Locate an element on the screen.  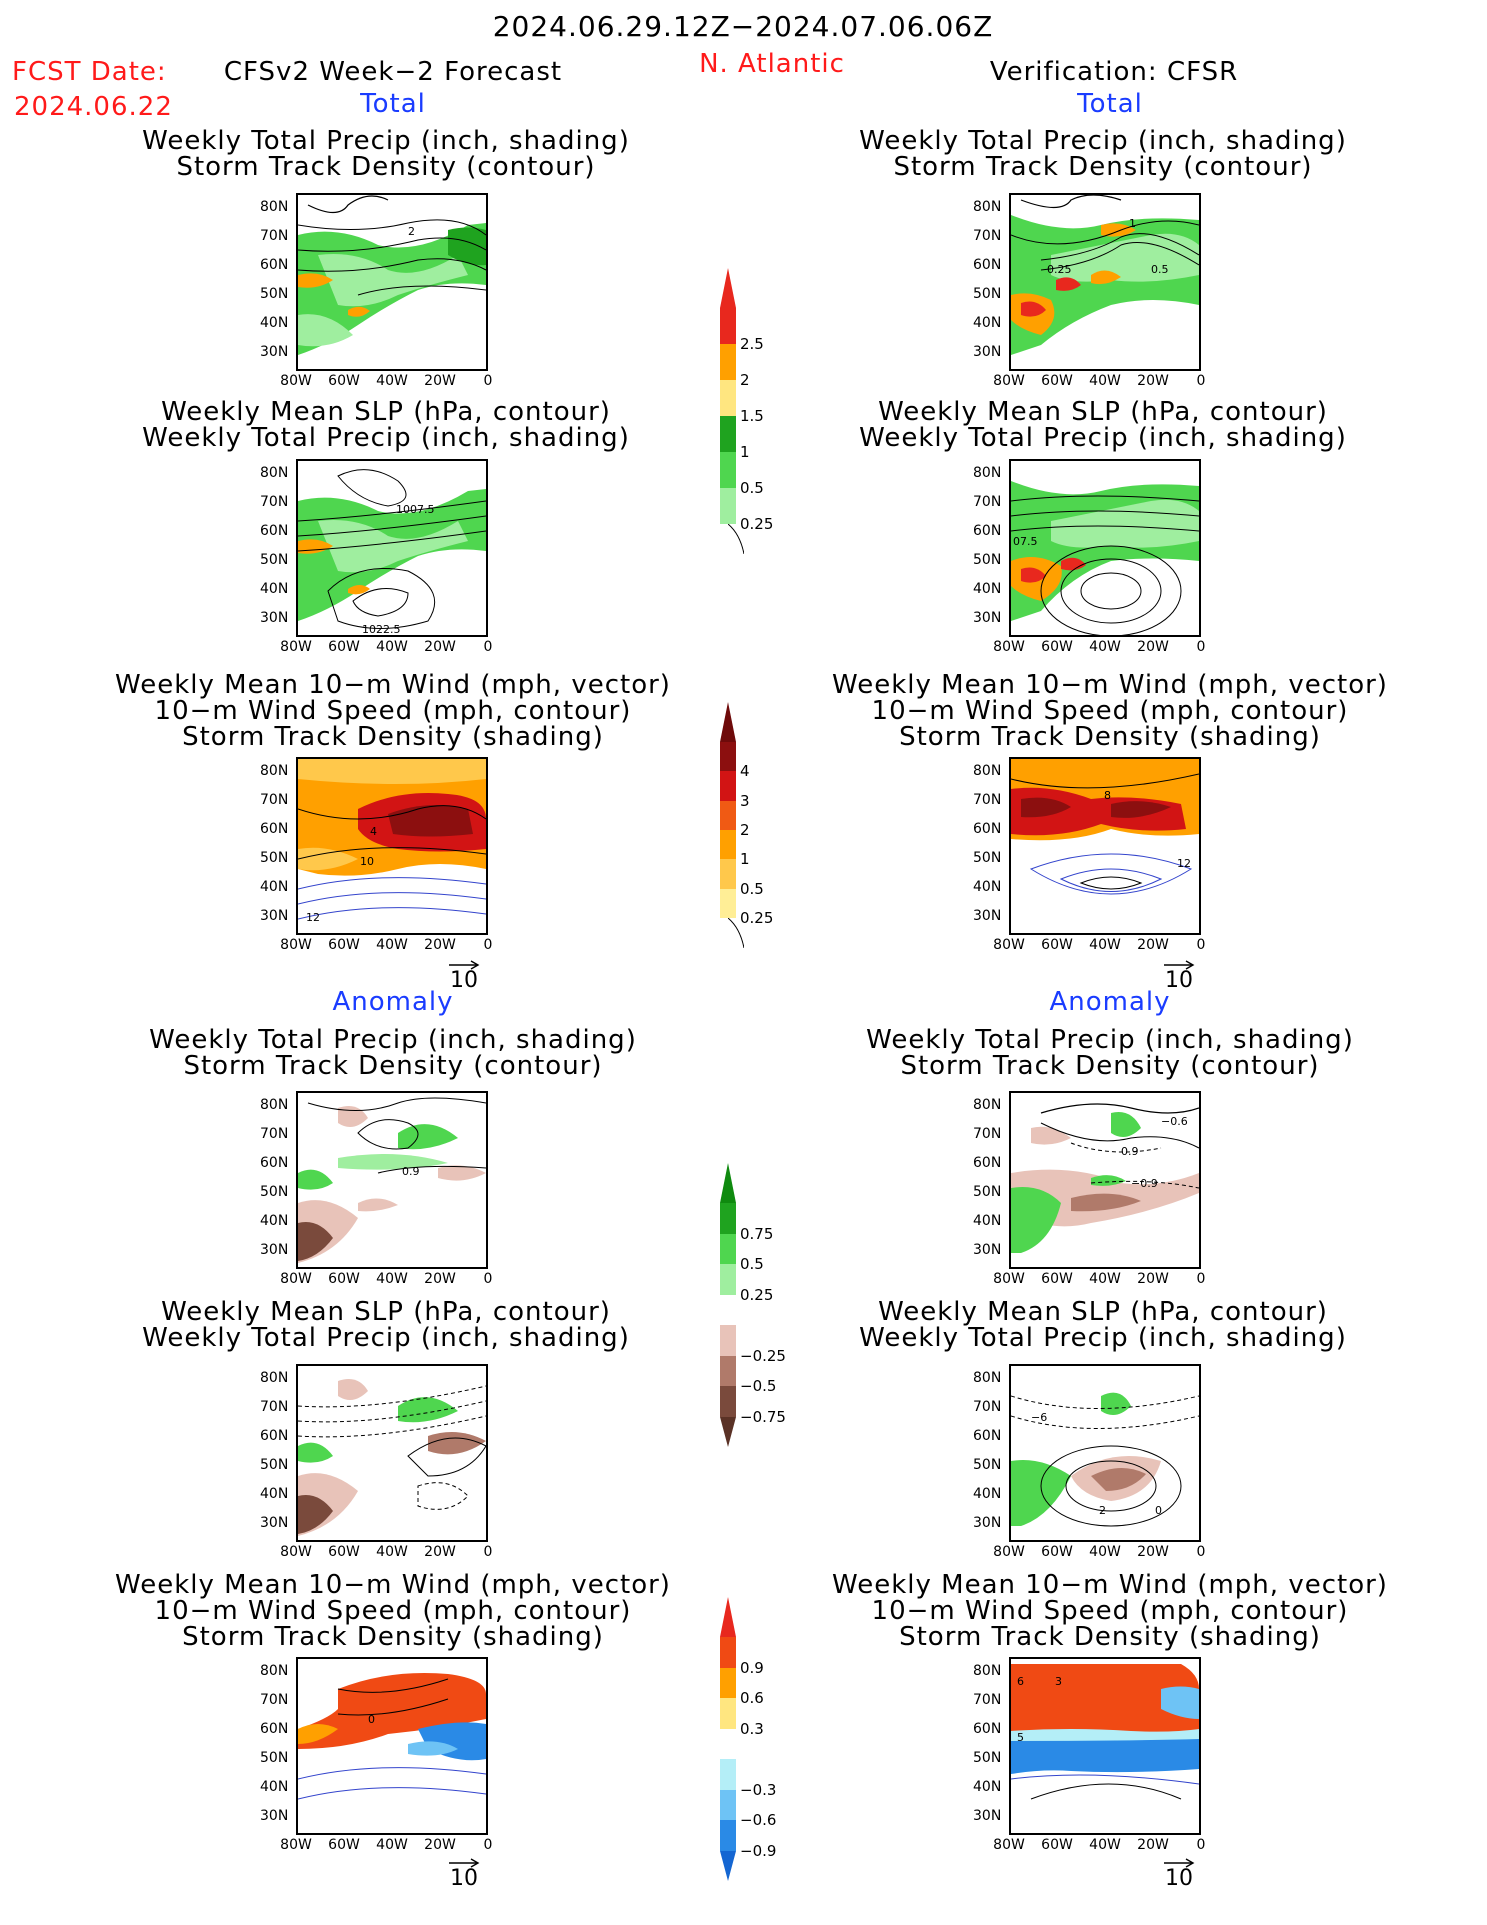
svg-text: −6 is located at coordinates (1039, 1417).